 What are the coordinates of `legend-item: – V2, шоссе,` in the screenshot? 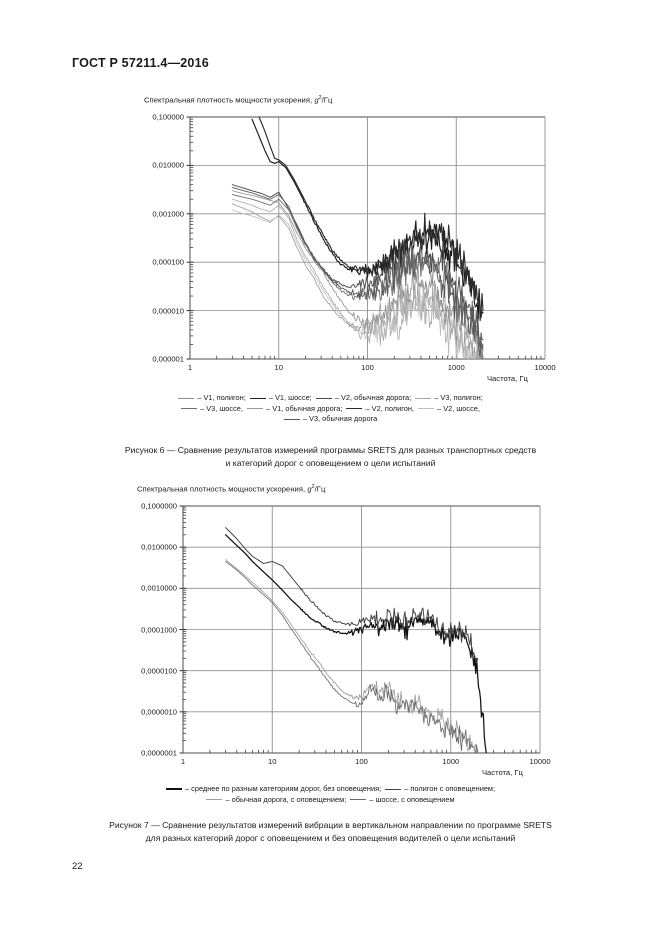 It's located at (449, 408).